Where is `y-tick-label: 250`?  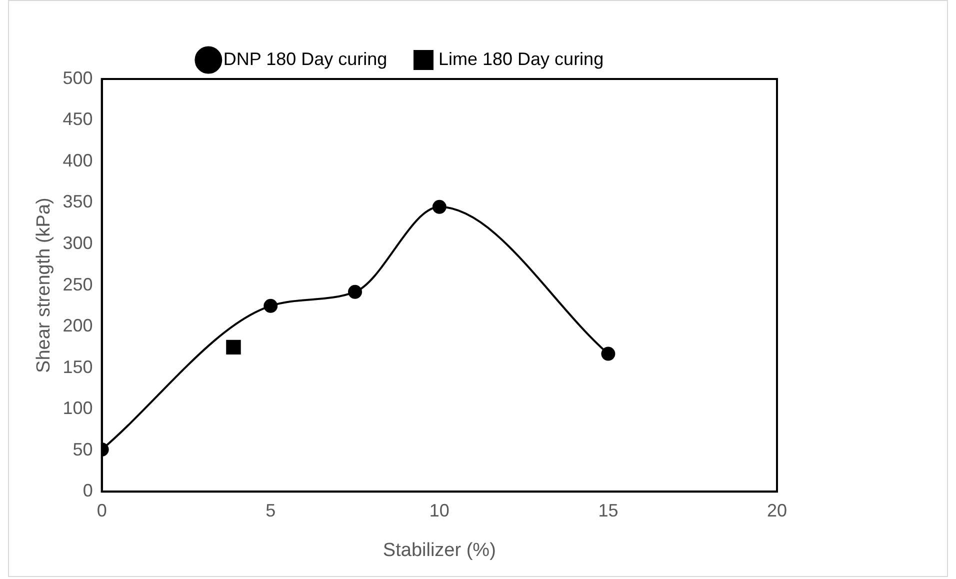 y-tick-label: 250 is located at coordinates (77, 284).